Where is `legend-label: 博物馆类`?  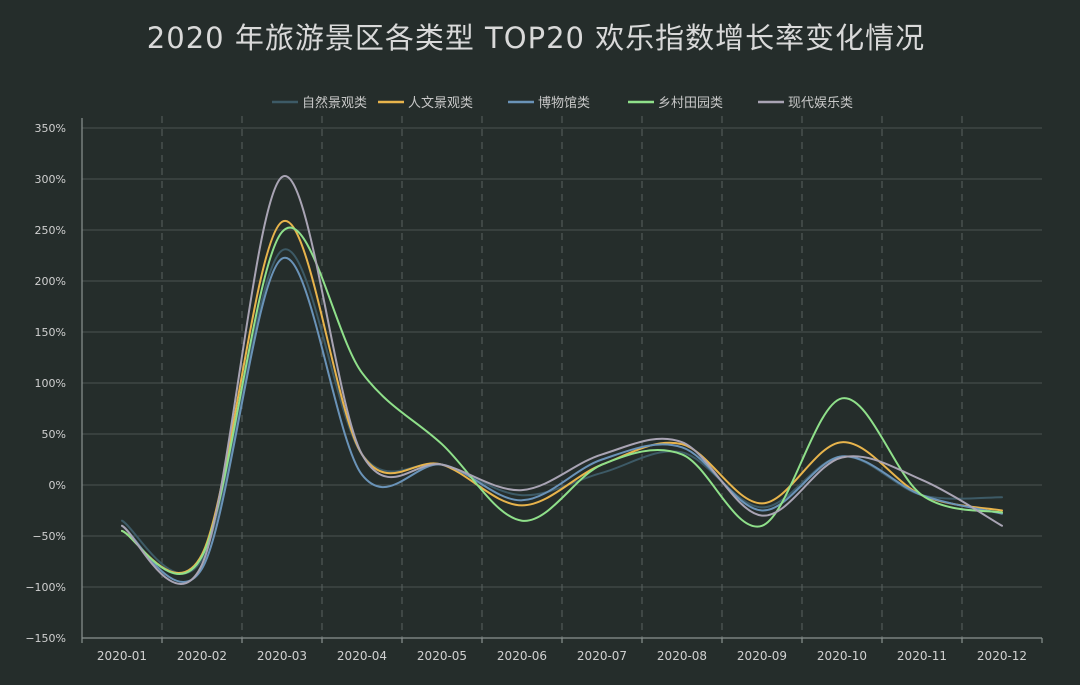 legend-label: 博物馆类 is located at coordinates (564, 103).